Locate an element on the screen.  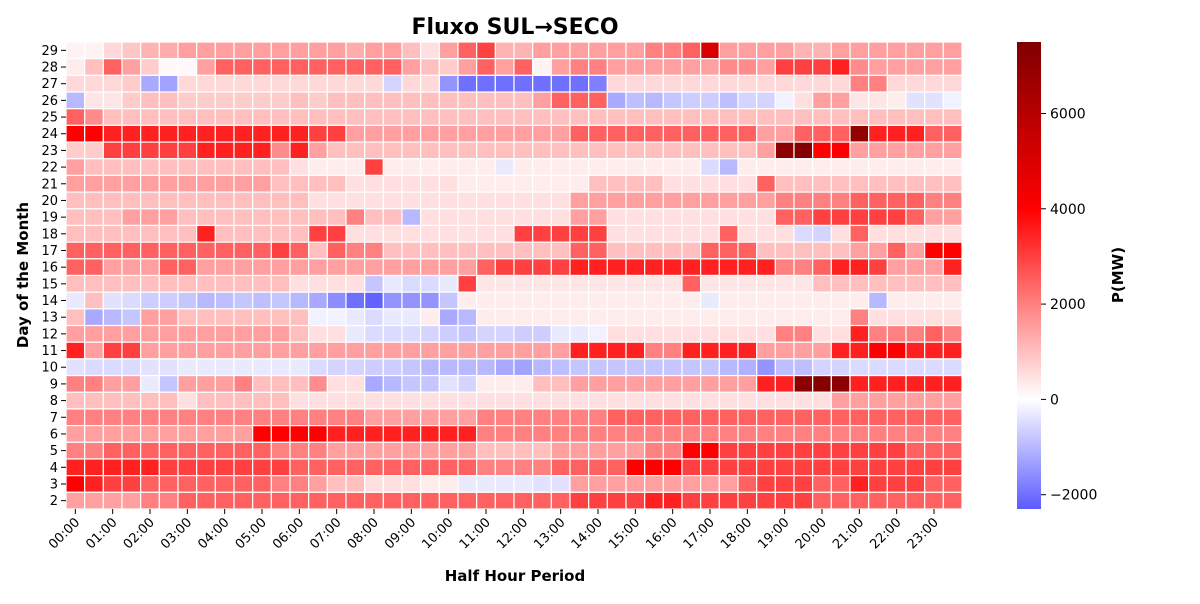
x-tick-label: 19:00 is located at coordinates (773, 533).